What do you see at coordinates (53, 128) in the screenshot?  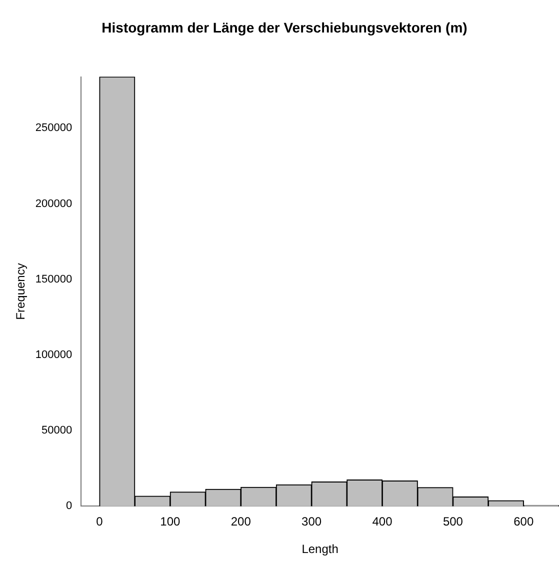 I see `y-tick-label: 250000` at bounding box center [53, 128].